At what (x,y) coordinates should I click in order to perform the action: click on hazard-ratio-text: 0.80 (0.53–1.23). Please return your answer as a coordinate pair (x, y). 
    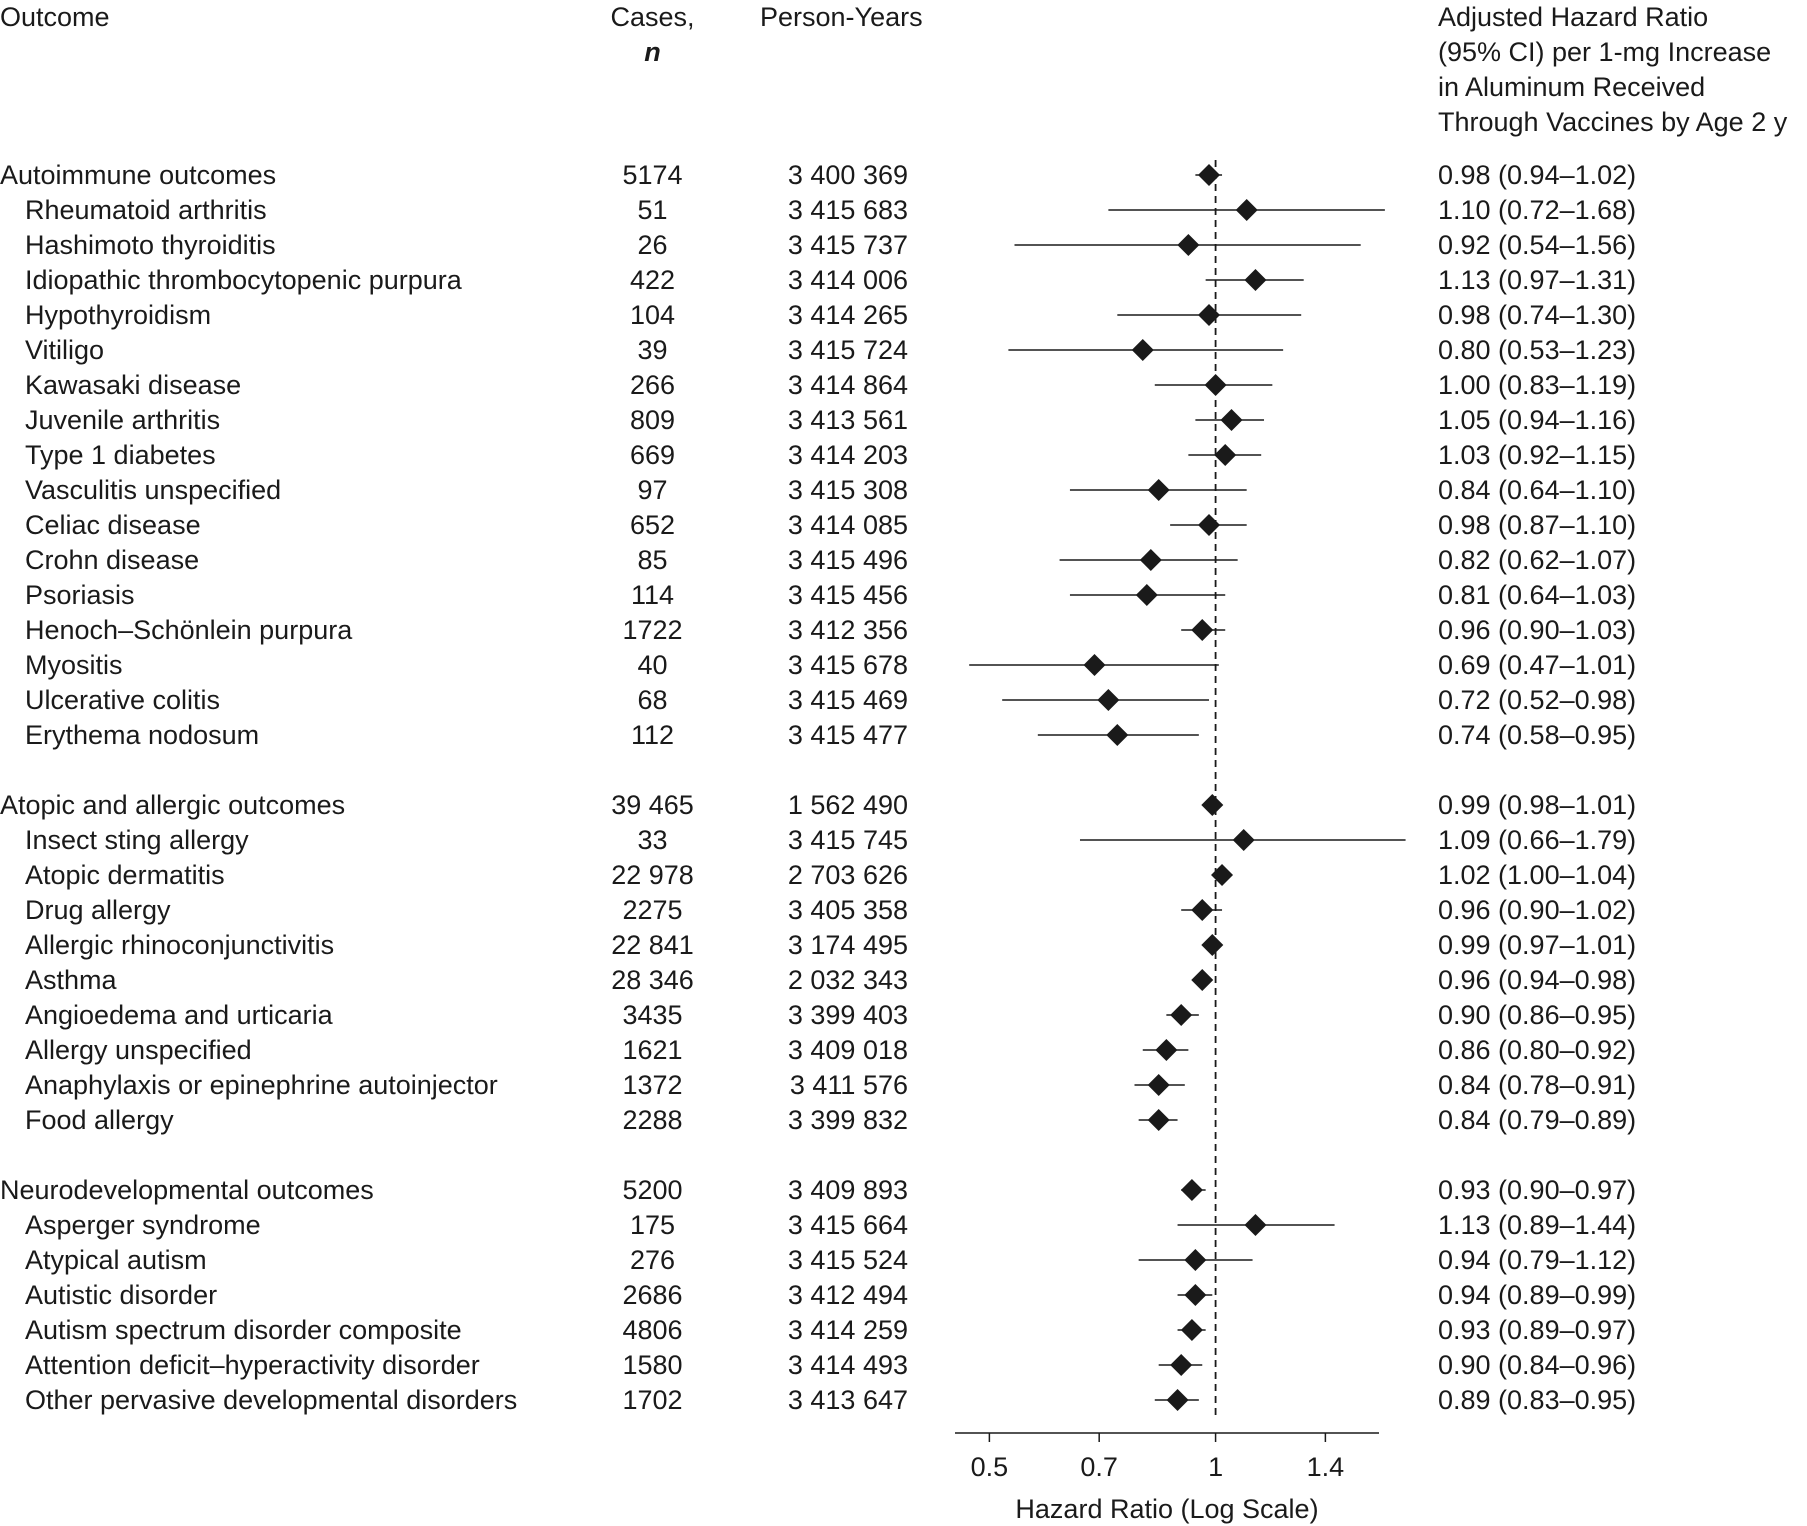
    Looking at the image, I should click on (1537, 350).